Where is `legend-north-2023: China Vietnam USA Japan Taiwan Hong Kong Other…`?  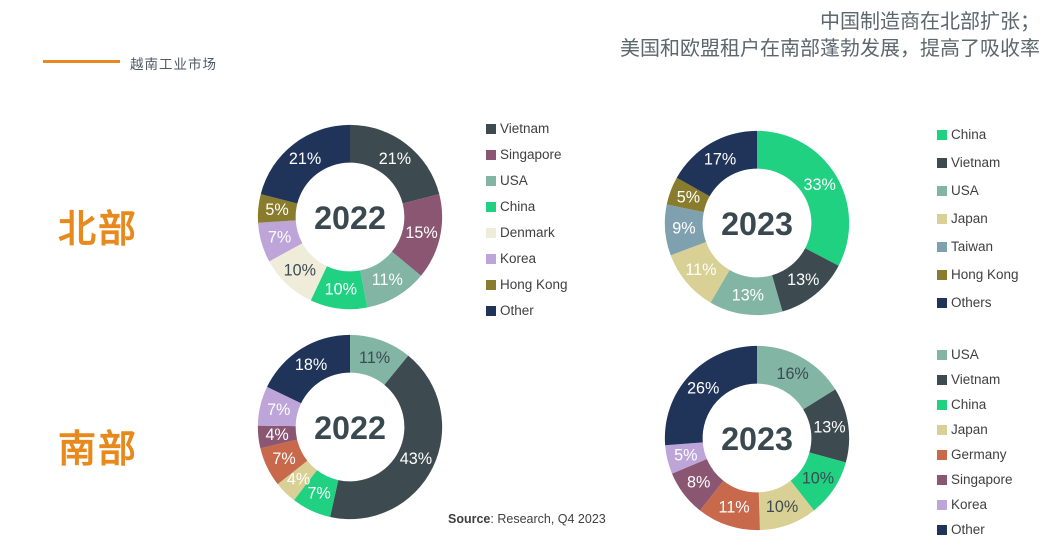 legend-north-2023: China Vietnam USA Japan Taiwan Hong Kong Other… is located at coordinates (978, 224).